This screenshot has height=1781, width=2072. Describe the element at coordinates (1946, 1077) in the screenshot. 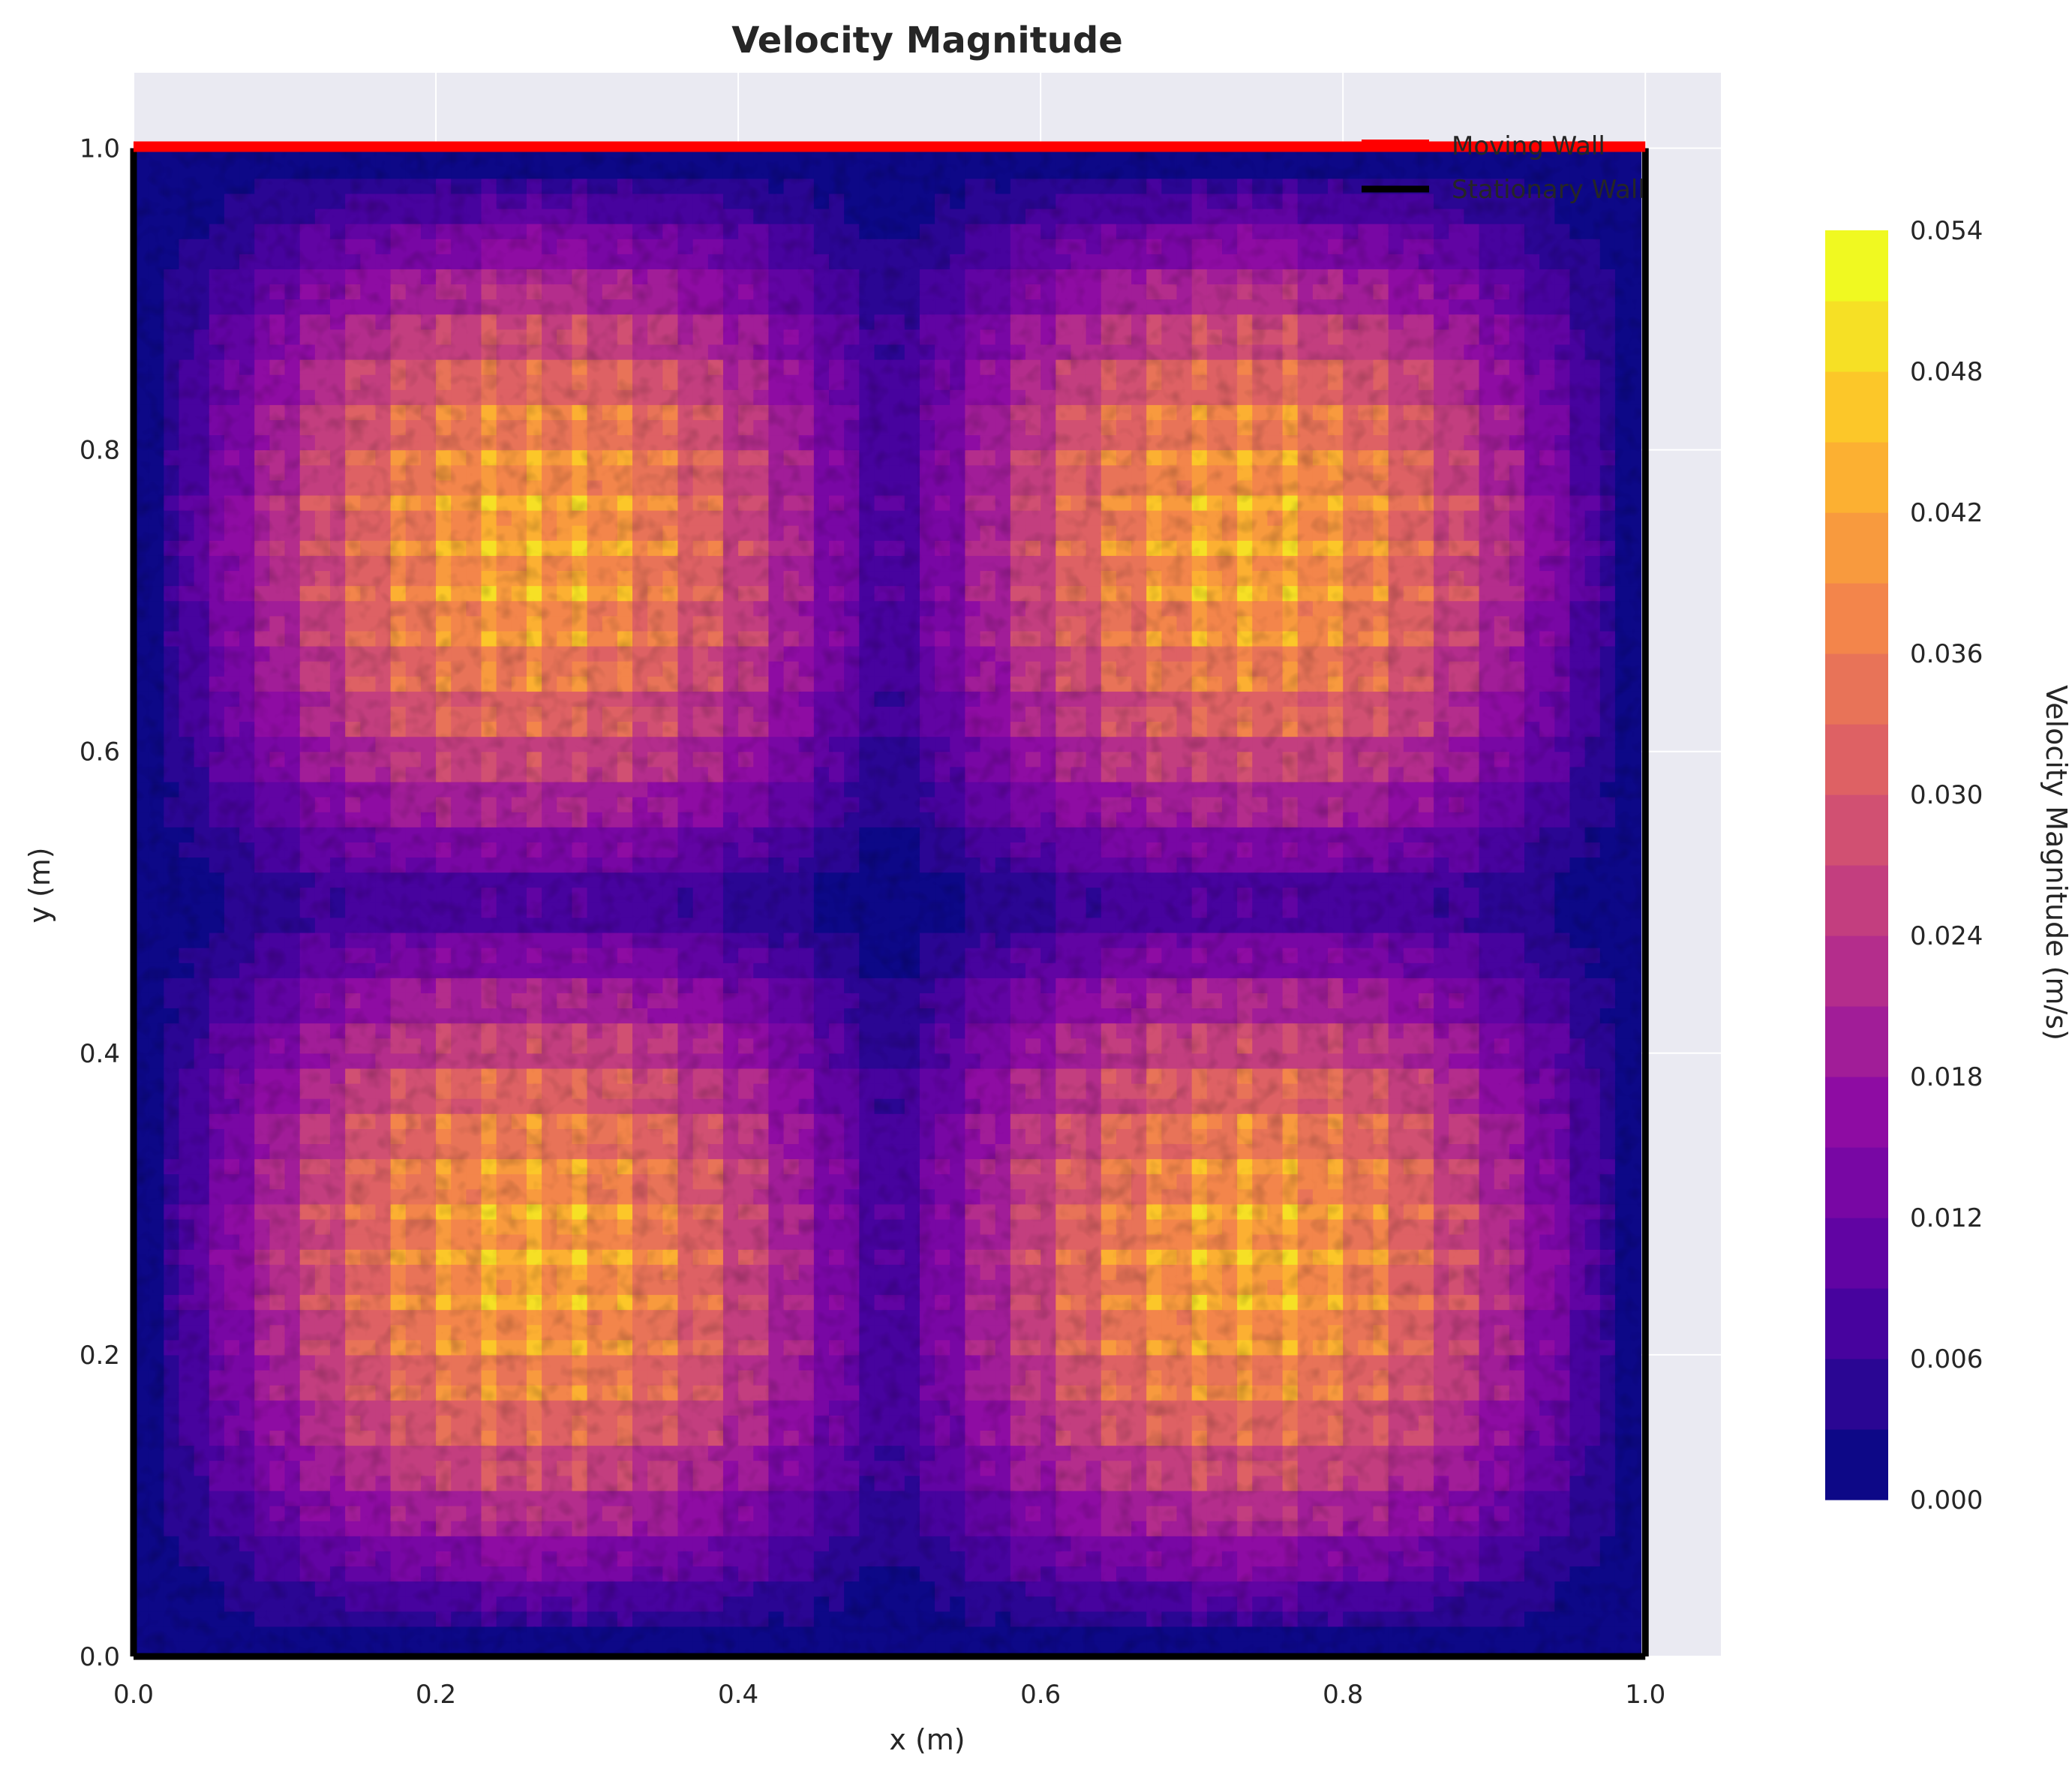

I see `colorbar-tick-label: 0.018` at that location.